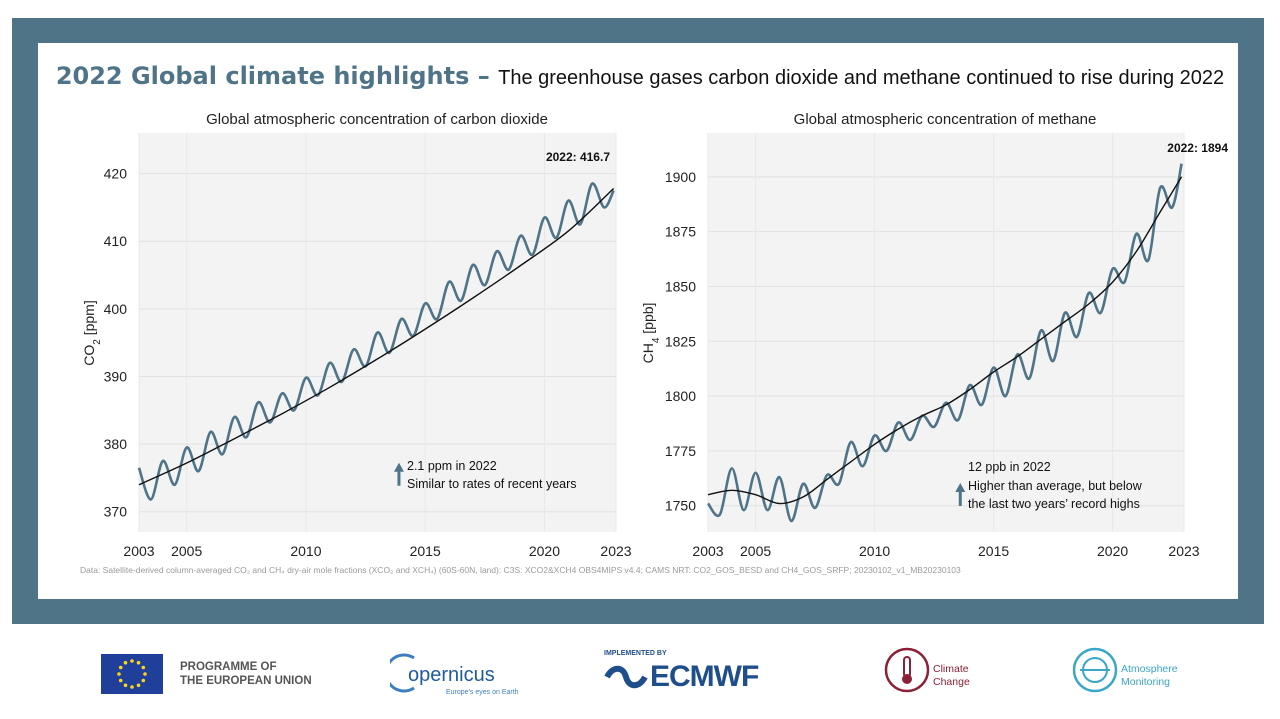 Image resolution: width=1280 pixels, height=719 pixels. Describe the element at coordinates (680, 396) in the screenshot. I see `ch4-y-tick-label: 1800` at that location.